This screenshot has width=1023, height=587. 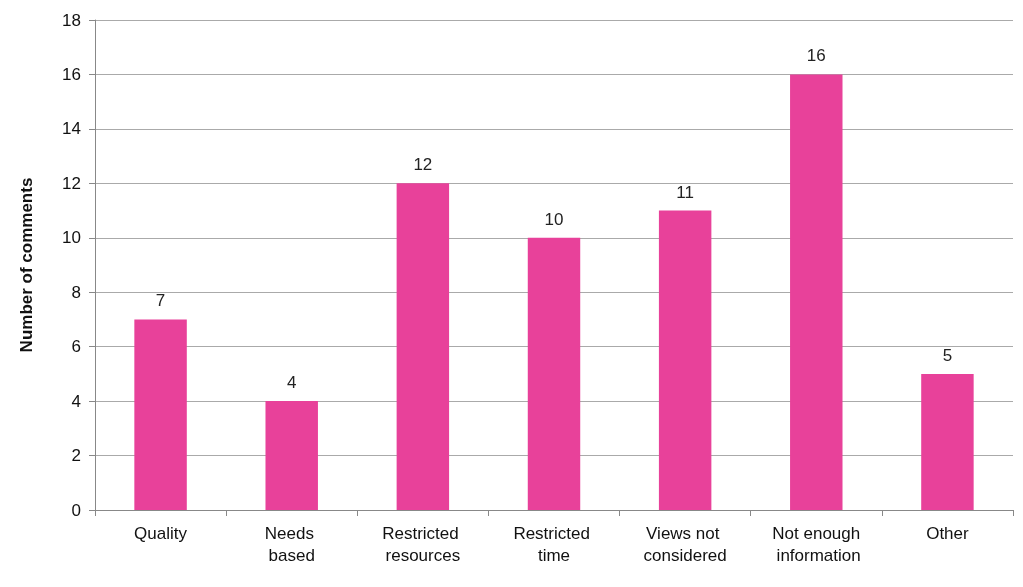 I want to click on x-tick-label: Not enough information, so click(x=816, y=544).